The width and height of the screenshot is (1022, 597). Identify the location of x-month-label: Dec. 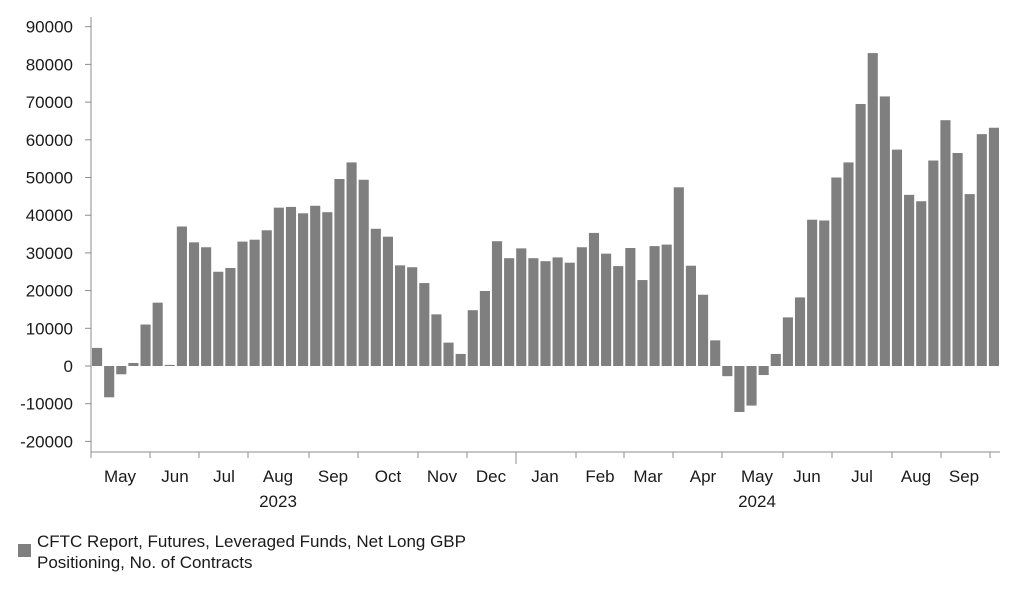
(491, 476).